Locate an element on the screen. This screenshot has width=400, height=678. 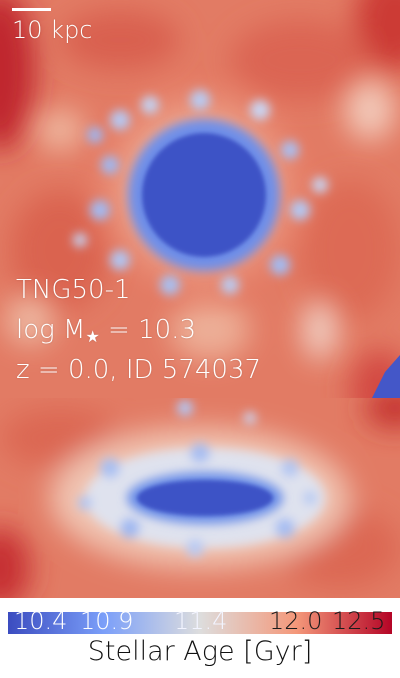
colorbar-tick-label: 12.0 is located at coordinates (296, 621).